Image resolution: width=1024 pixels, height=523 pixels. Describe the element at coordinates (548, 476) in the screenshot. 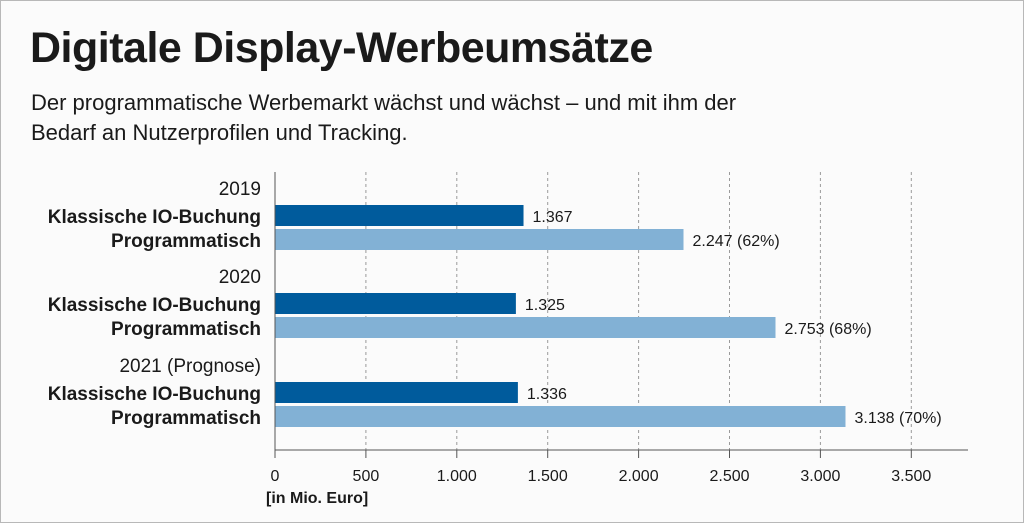

I see `x-tick-label: 1.500` at that location.